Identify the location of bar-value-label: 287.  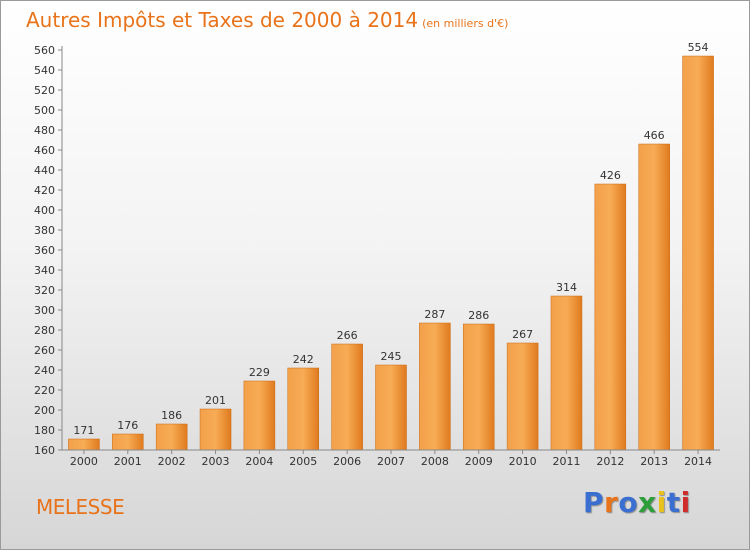
(434, 314).